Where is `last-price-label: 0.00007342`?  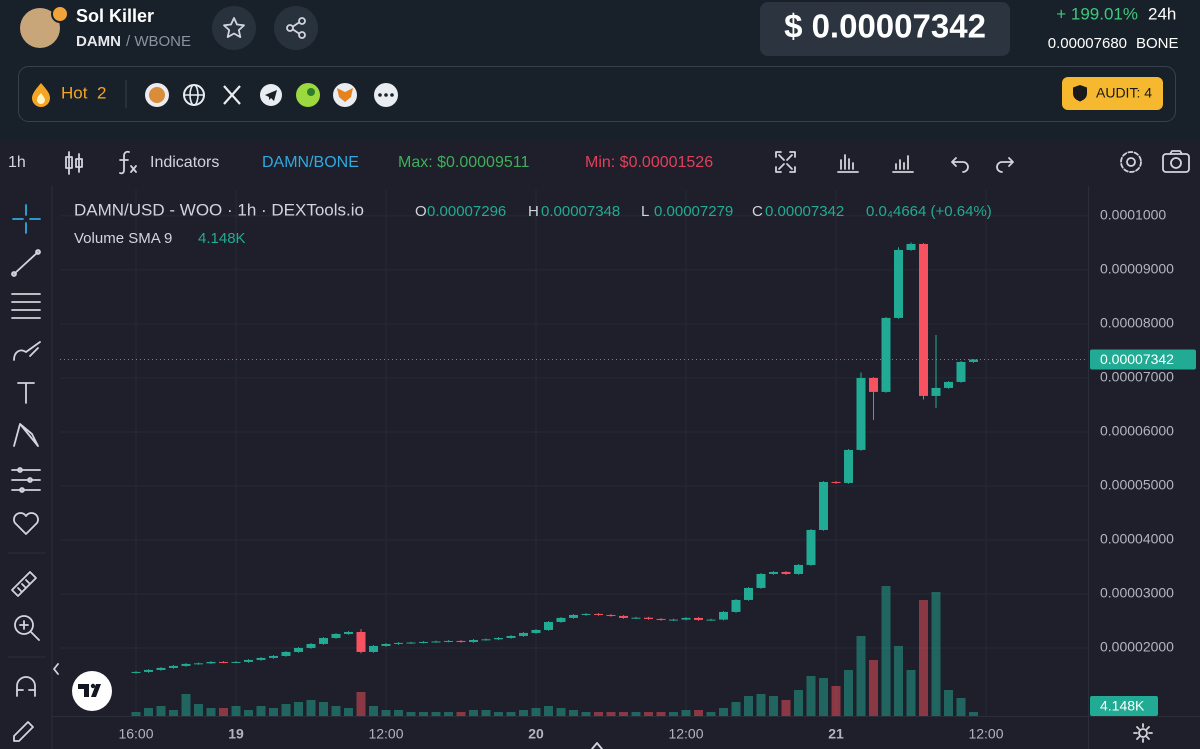 last-price-label: 0.00007342 is located at coordinates (1137, 359).